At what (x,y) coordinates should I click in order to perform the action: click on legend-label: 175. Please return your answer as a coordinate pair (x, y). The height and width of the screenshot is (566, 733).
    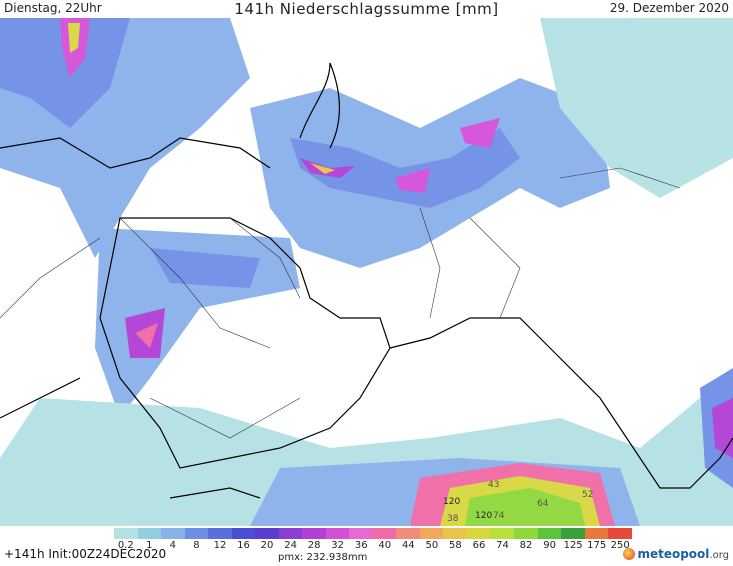
    Looking at the image, I should click on (597, 545).